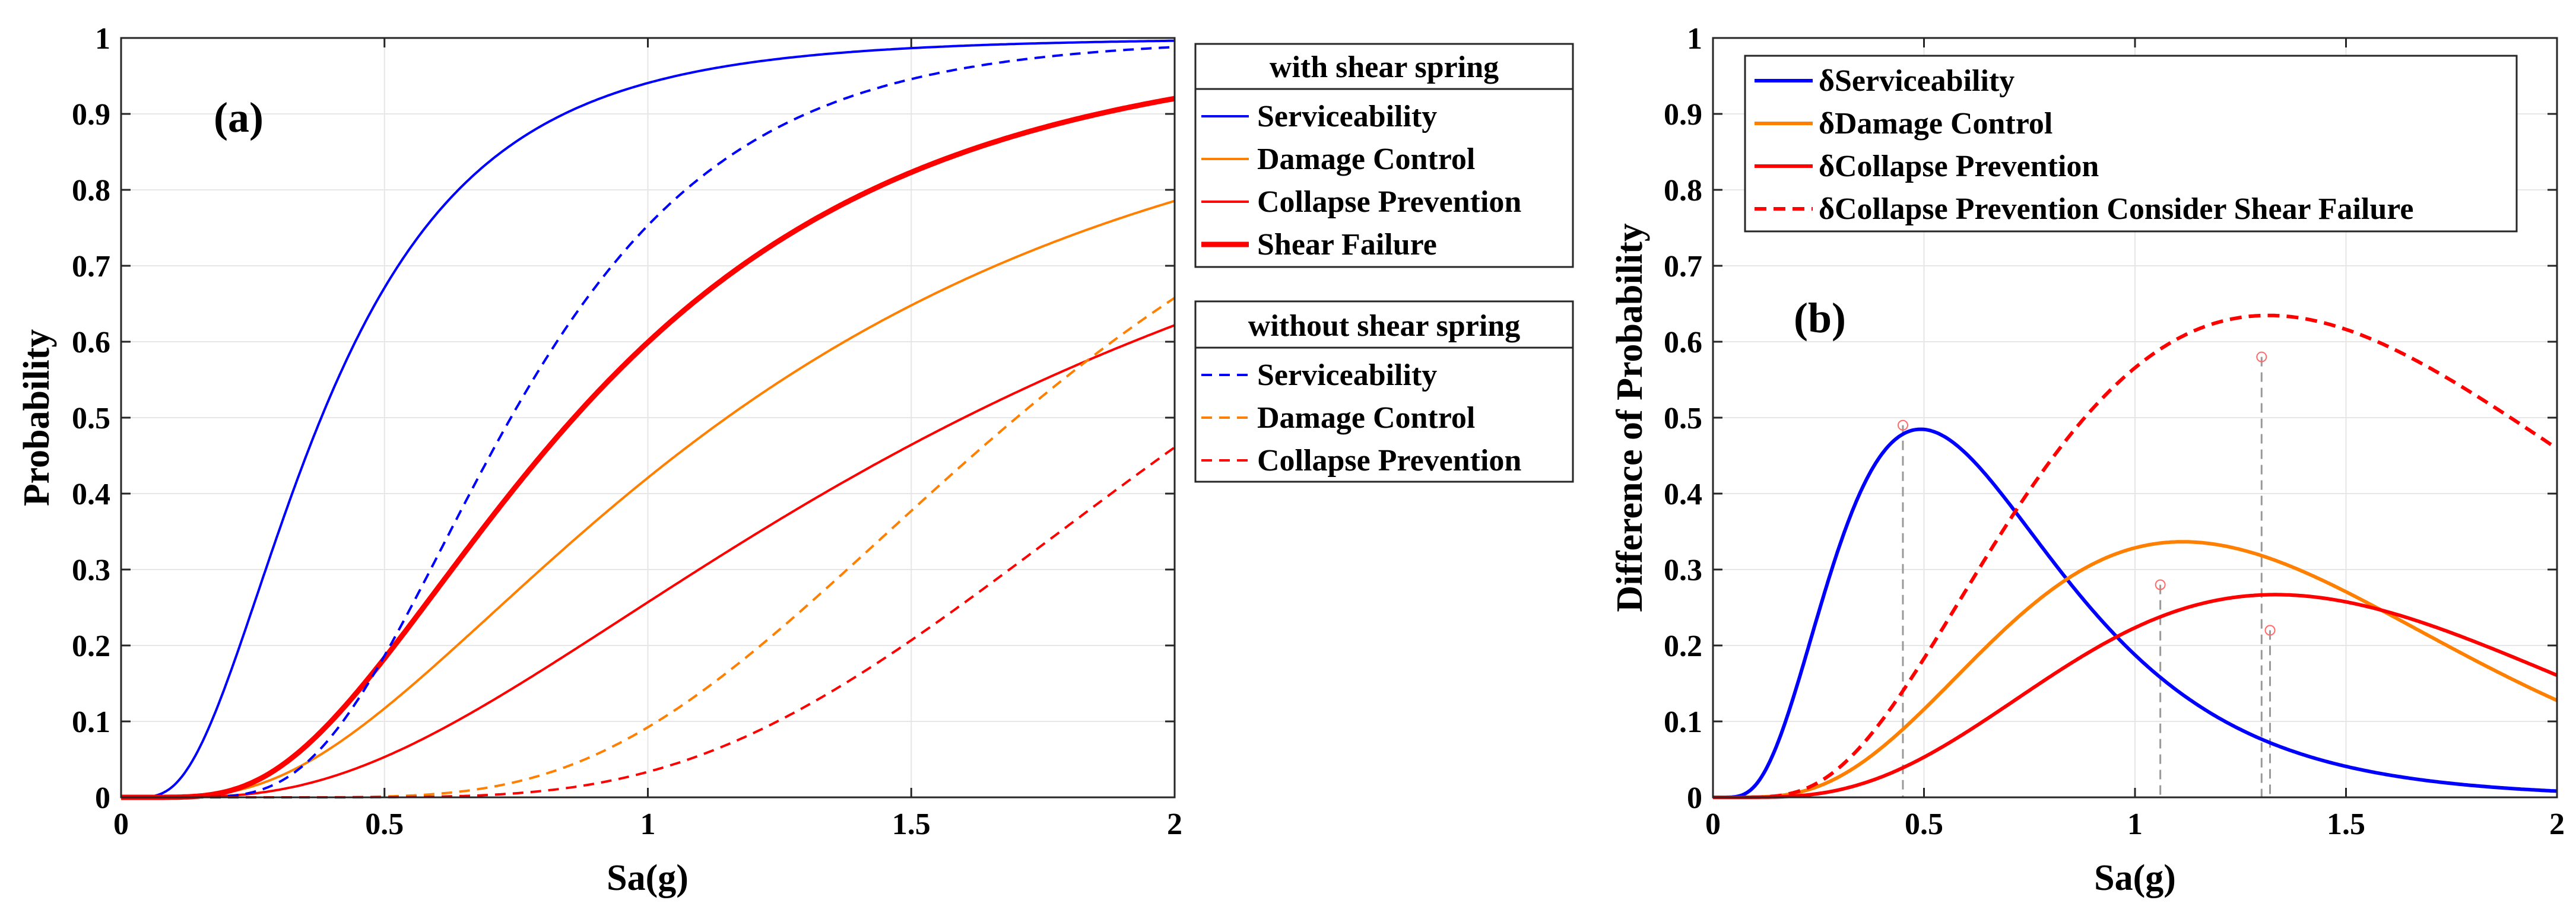  I want to click on legend-entry-label: Shear Failure, so click(1347, 245).